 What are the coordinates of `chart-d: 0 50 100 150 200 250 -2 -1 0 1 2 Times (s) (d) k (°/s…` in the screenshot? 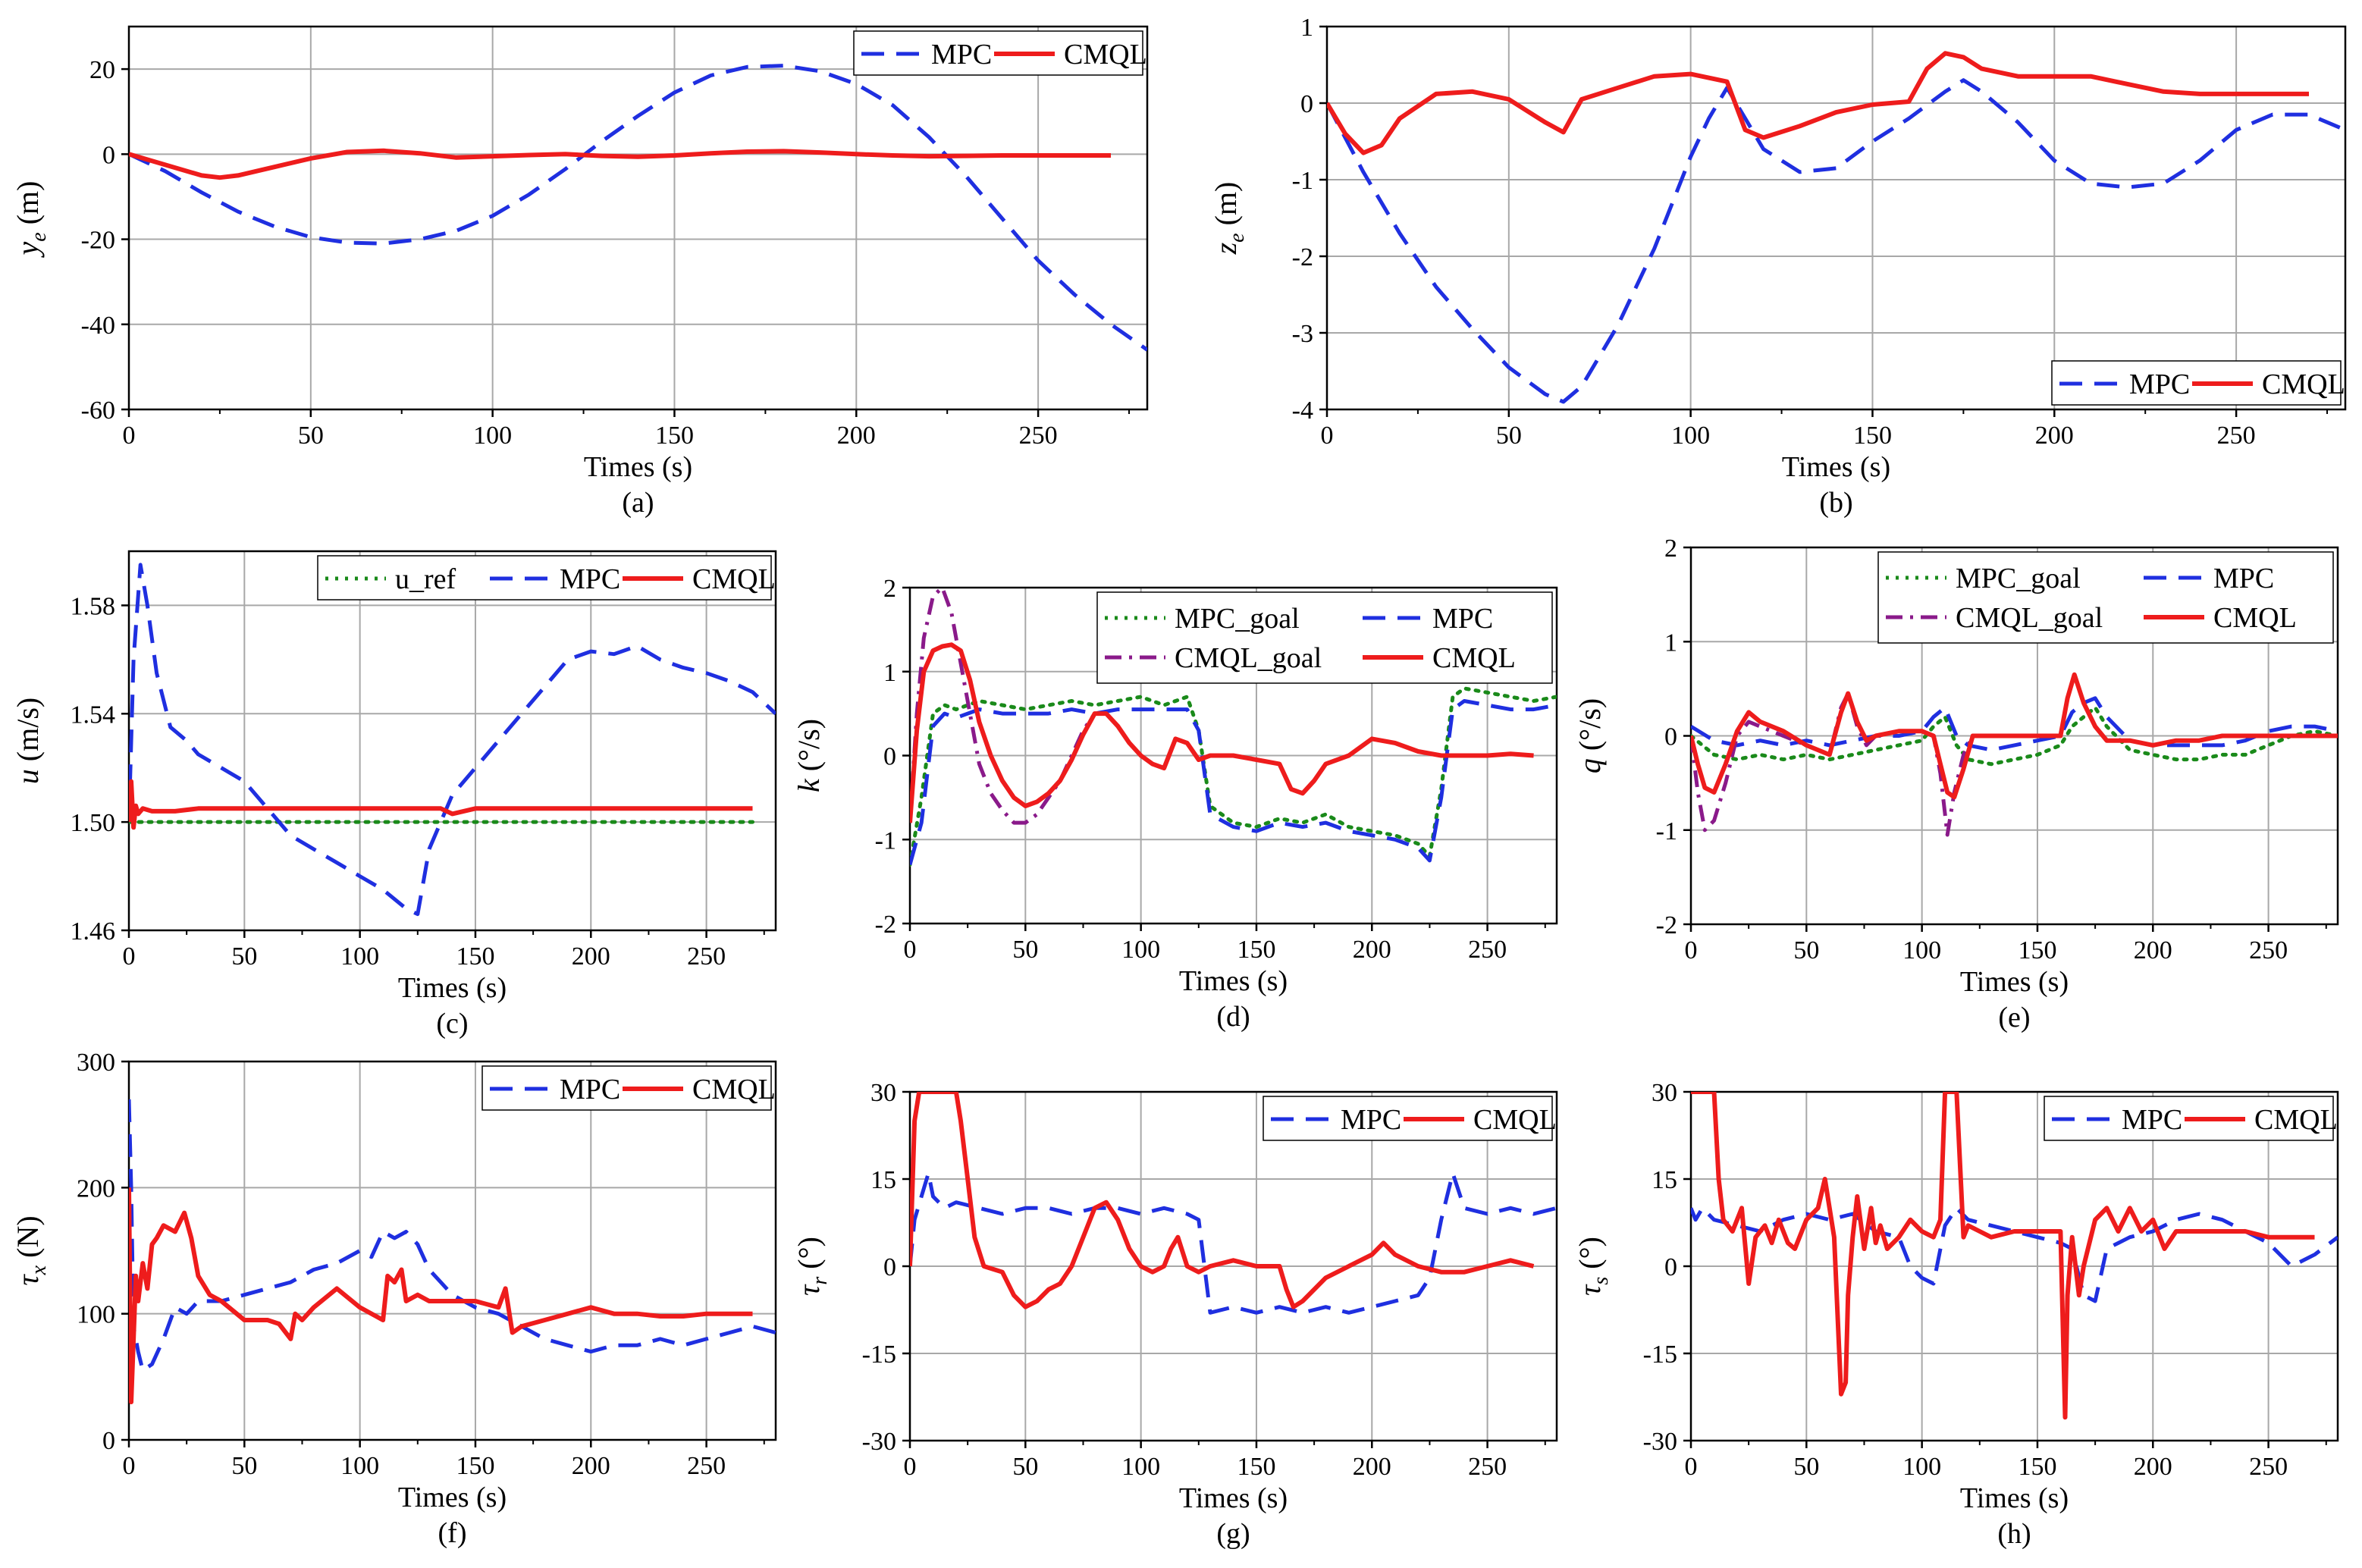 It's located at (1175, 804).